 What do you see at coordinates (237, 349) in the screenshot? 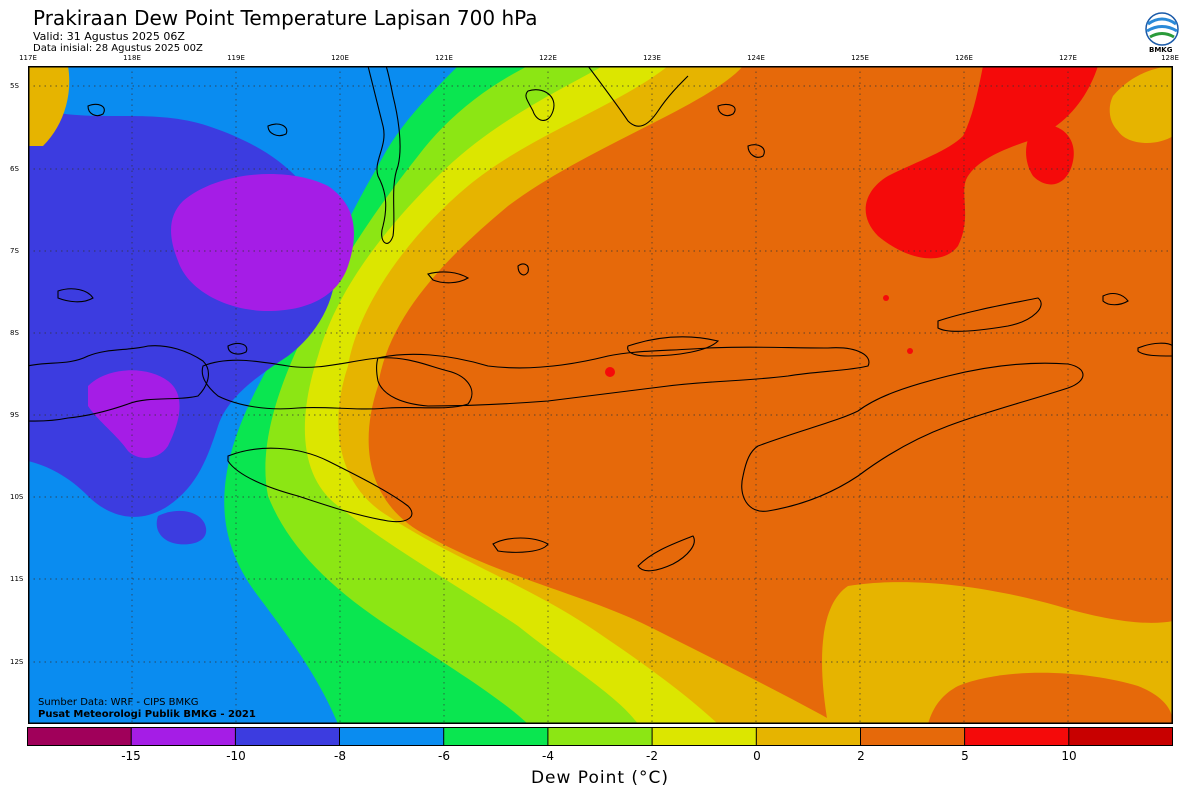
I see `coastline-isl-g` at bounding box center [237, 349].